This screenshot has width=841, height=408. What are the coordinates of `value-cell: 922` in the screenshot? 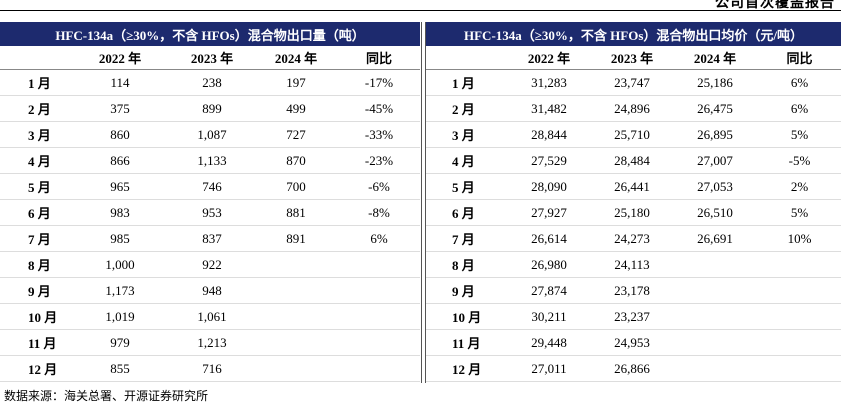 It's located at (212, 264).